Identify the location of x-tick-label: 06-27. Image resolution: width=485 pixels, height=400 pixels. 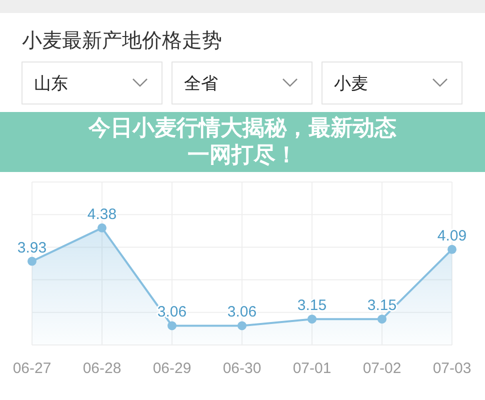
(32, 368).